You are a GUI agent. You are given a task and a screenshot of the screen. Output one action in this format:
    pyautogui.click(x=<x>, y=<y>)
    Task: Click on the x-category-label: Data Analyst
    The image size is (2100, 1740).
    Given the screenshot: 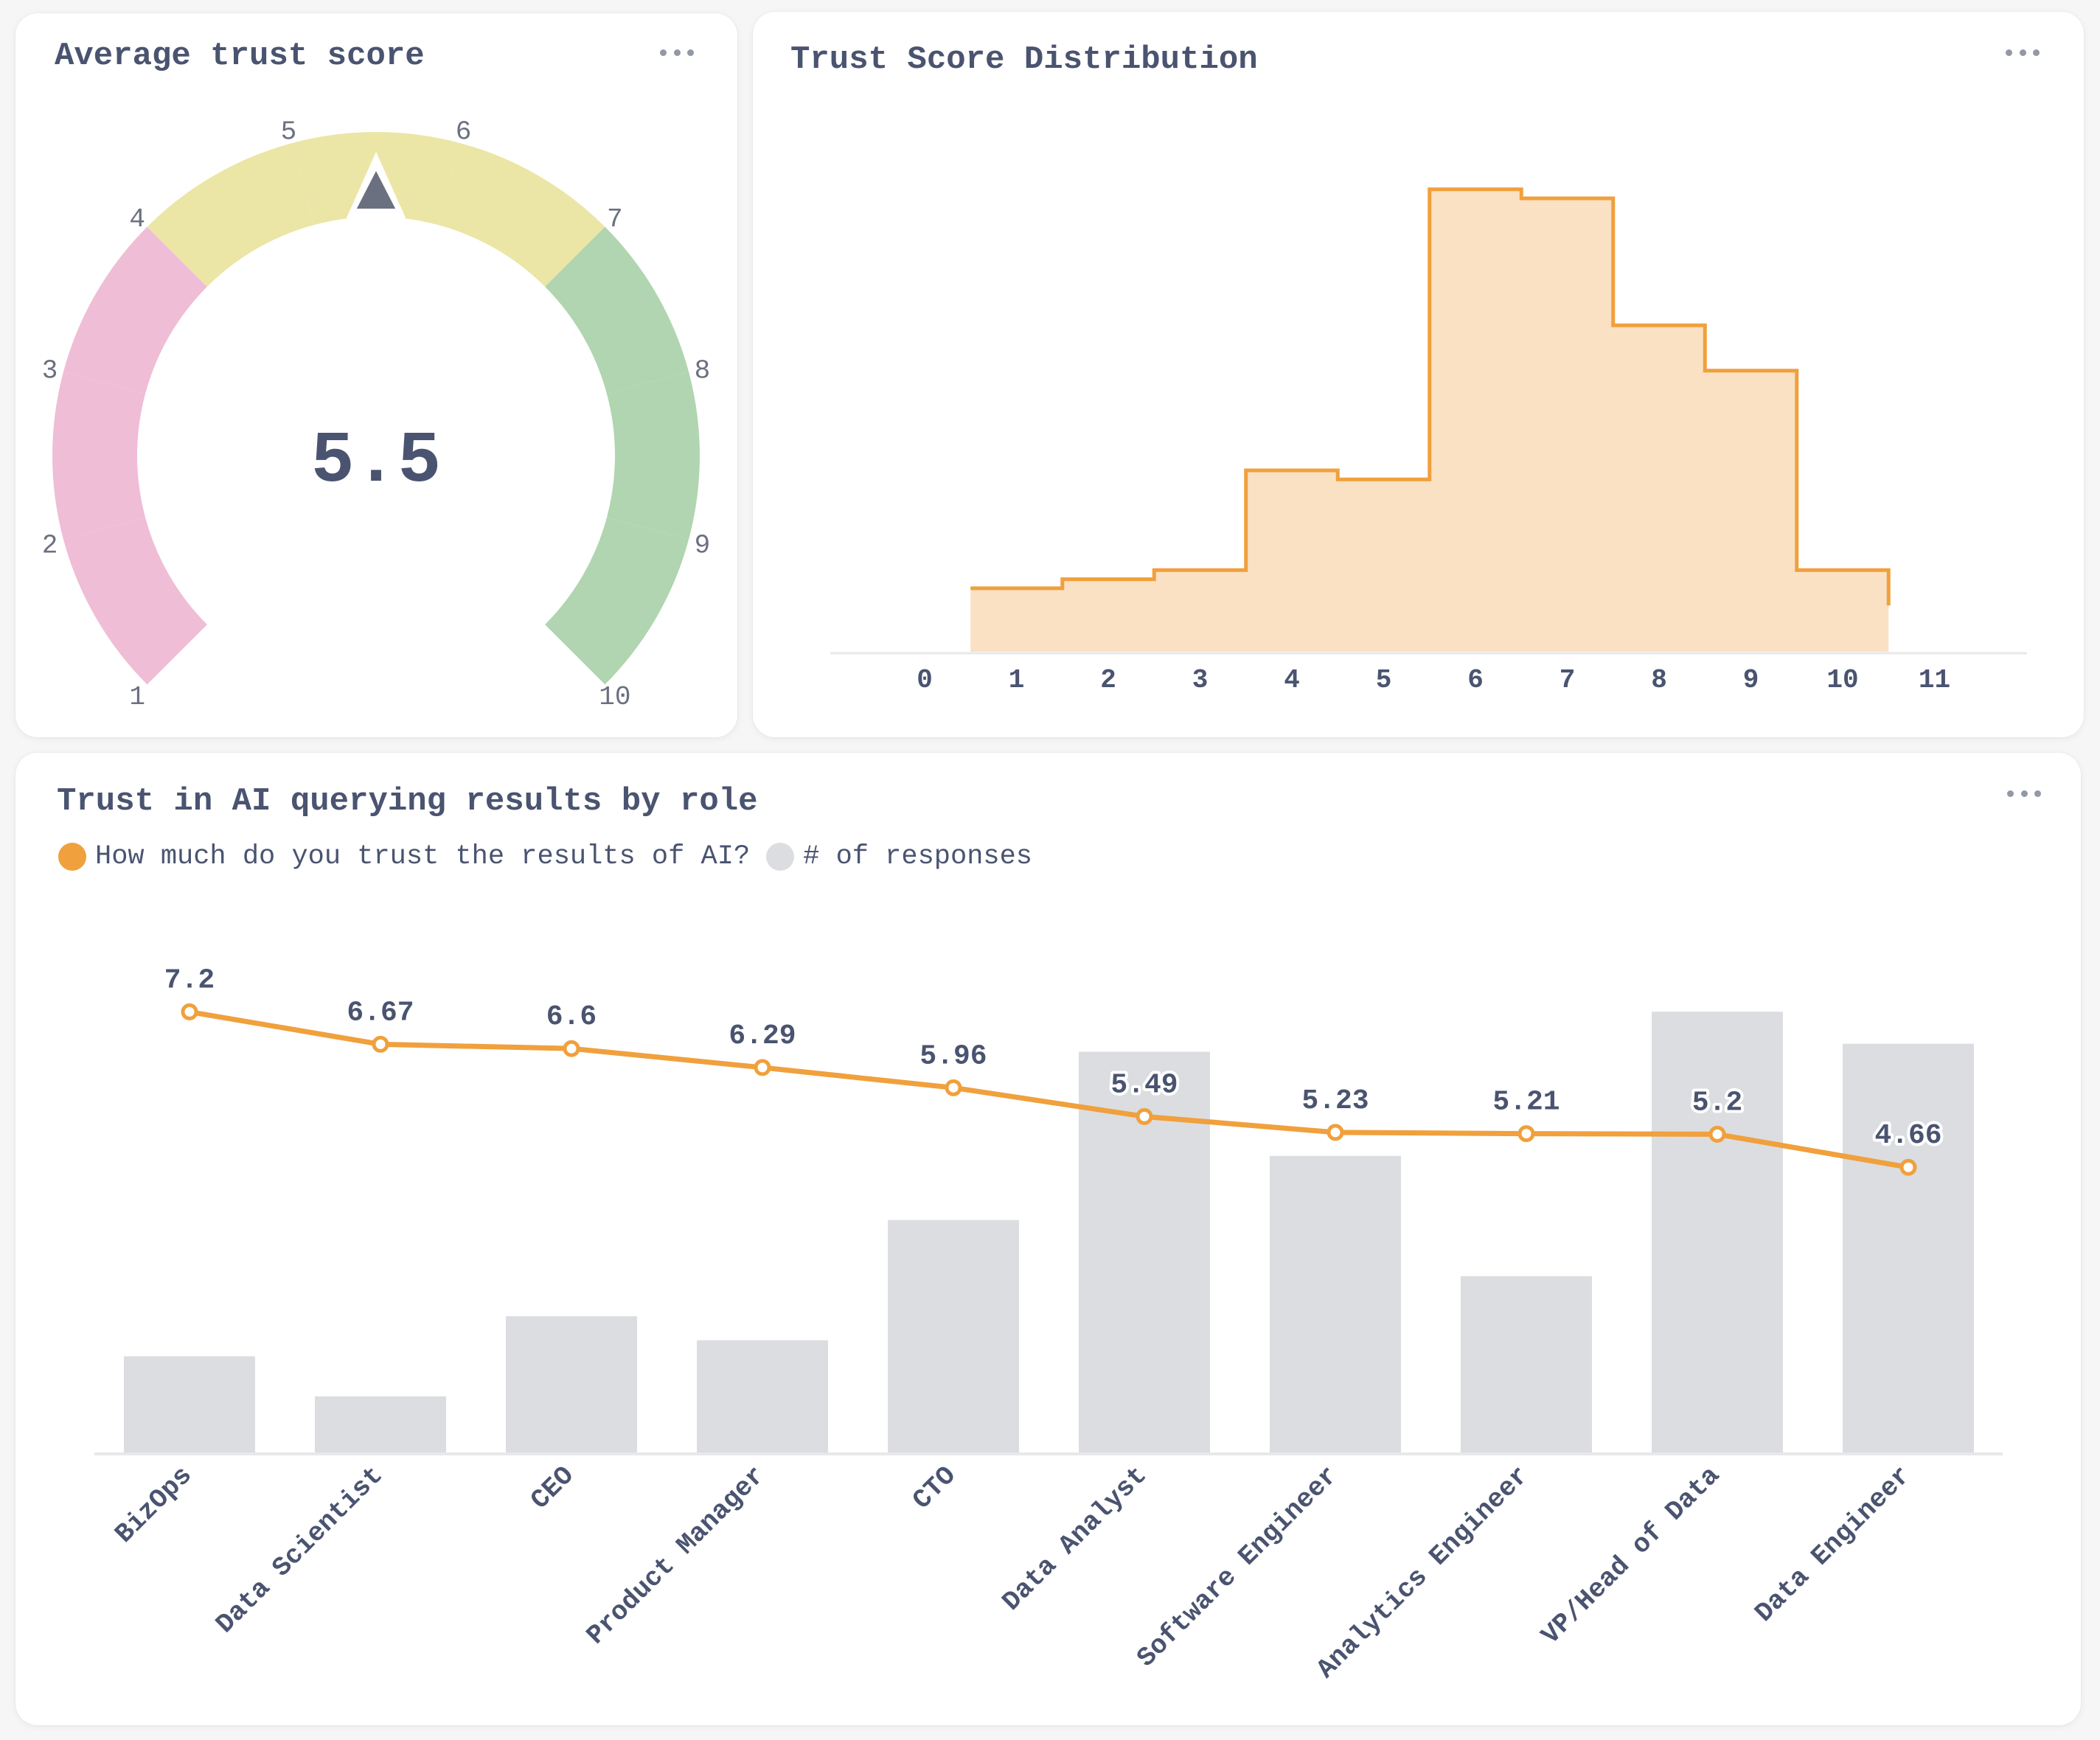 What is the action you would take?
    pyautogui.click(x=1074, y=1539)
    